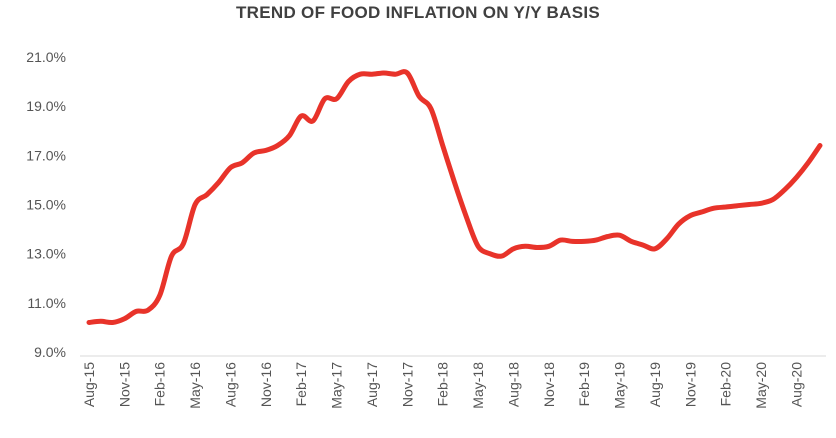 The height and width of the screenshot is (438, 836). Describe the element at coordinates (46, 303) in the screenshot. I see `y-tick-label: 11.0%` at that location.